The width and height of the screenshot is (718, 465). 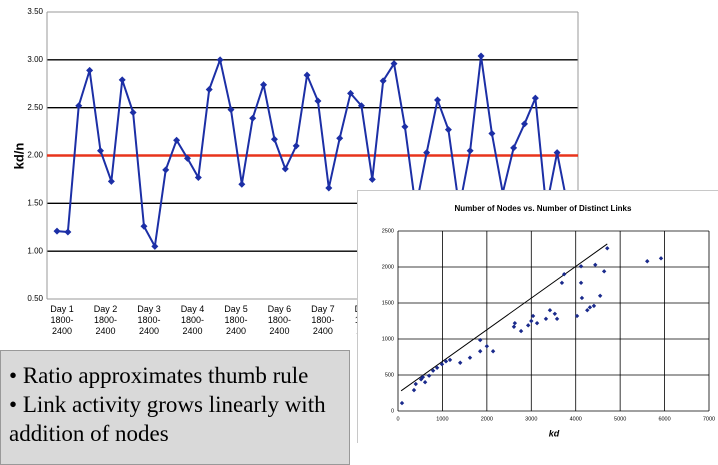 What do you see at coordinates (388, 231) in the screenshot?
I see `y-tick-label: 2500` at bounding box center [388, 231].